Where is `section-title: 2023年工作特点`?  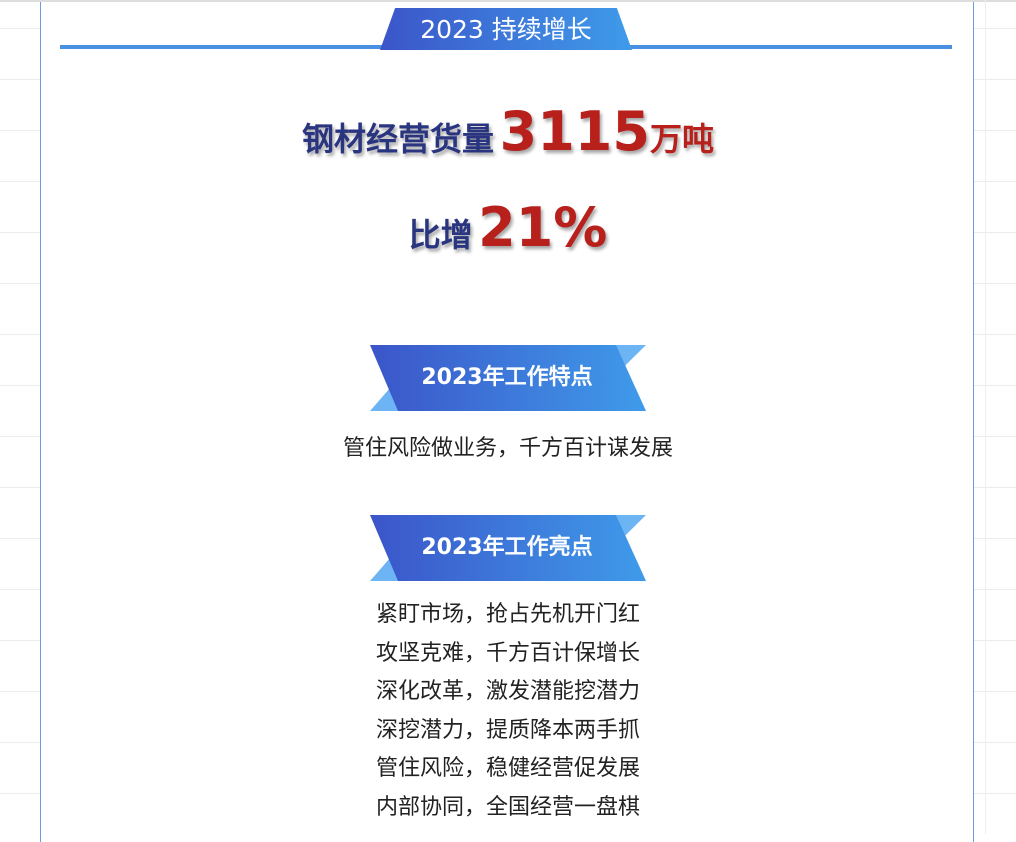
section-title: 2023年工作特点 is located at coordinates (507, 377).